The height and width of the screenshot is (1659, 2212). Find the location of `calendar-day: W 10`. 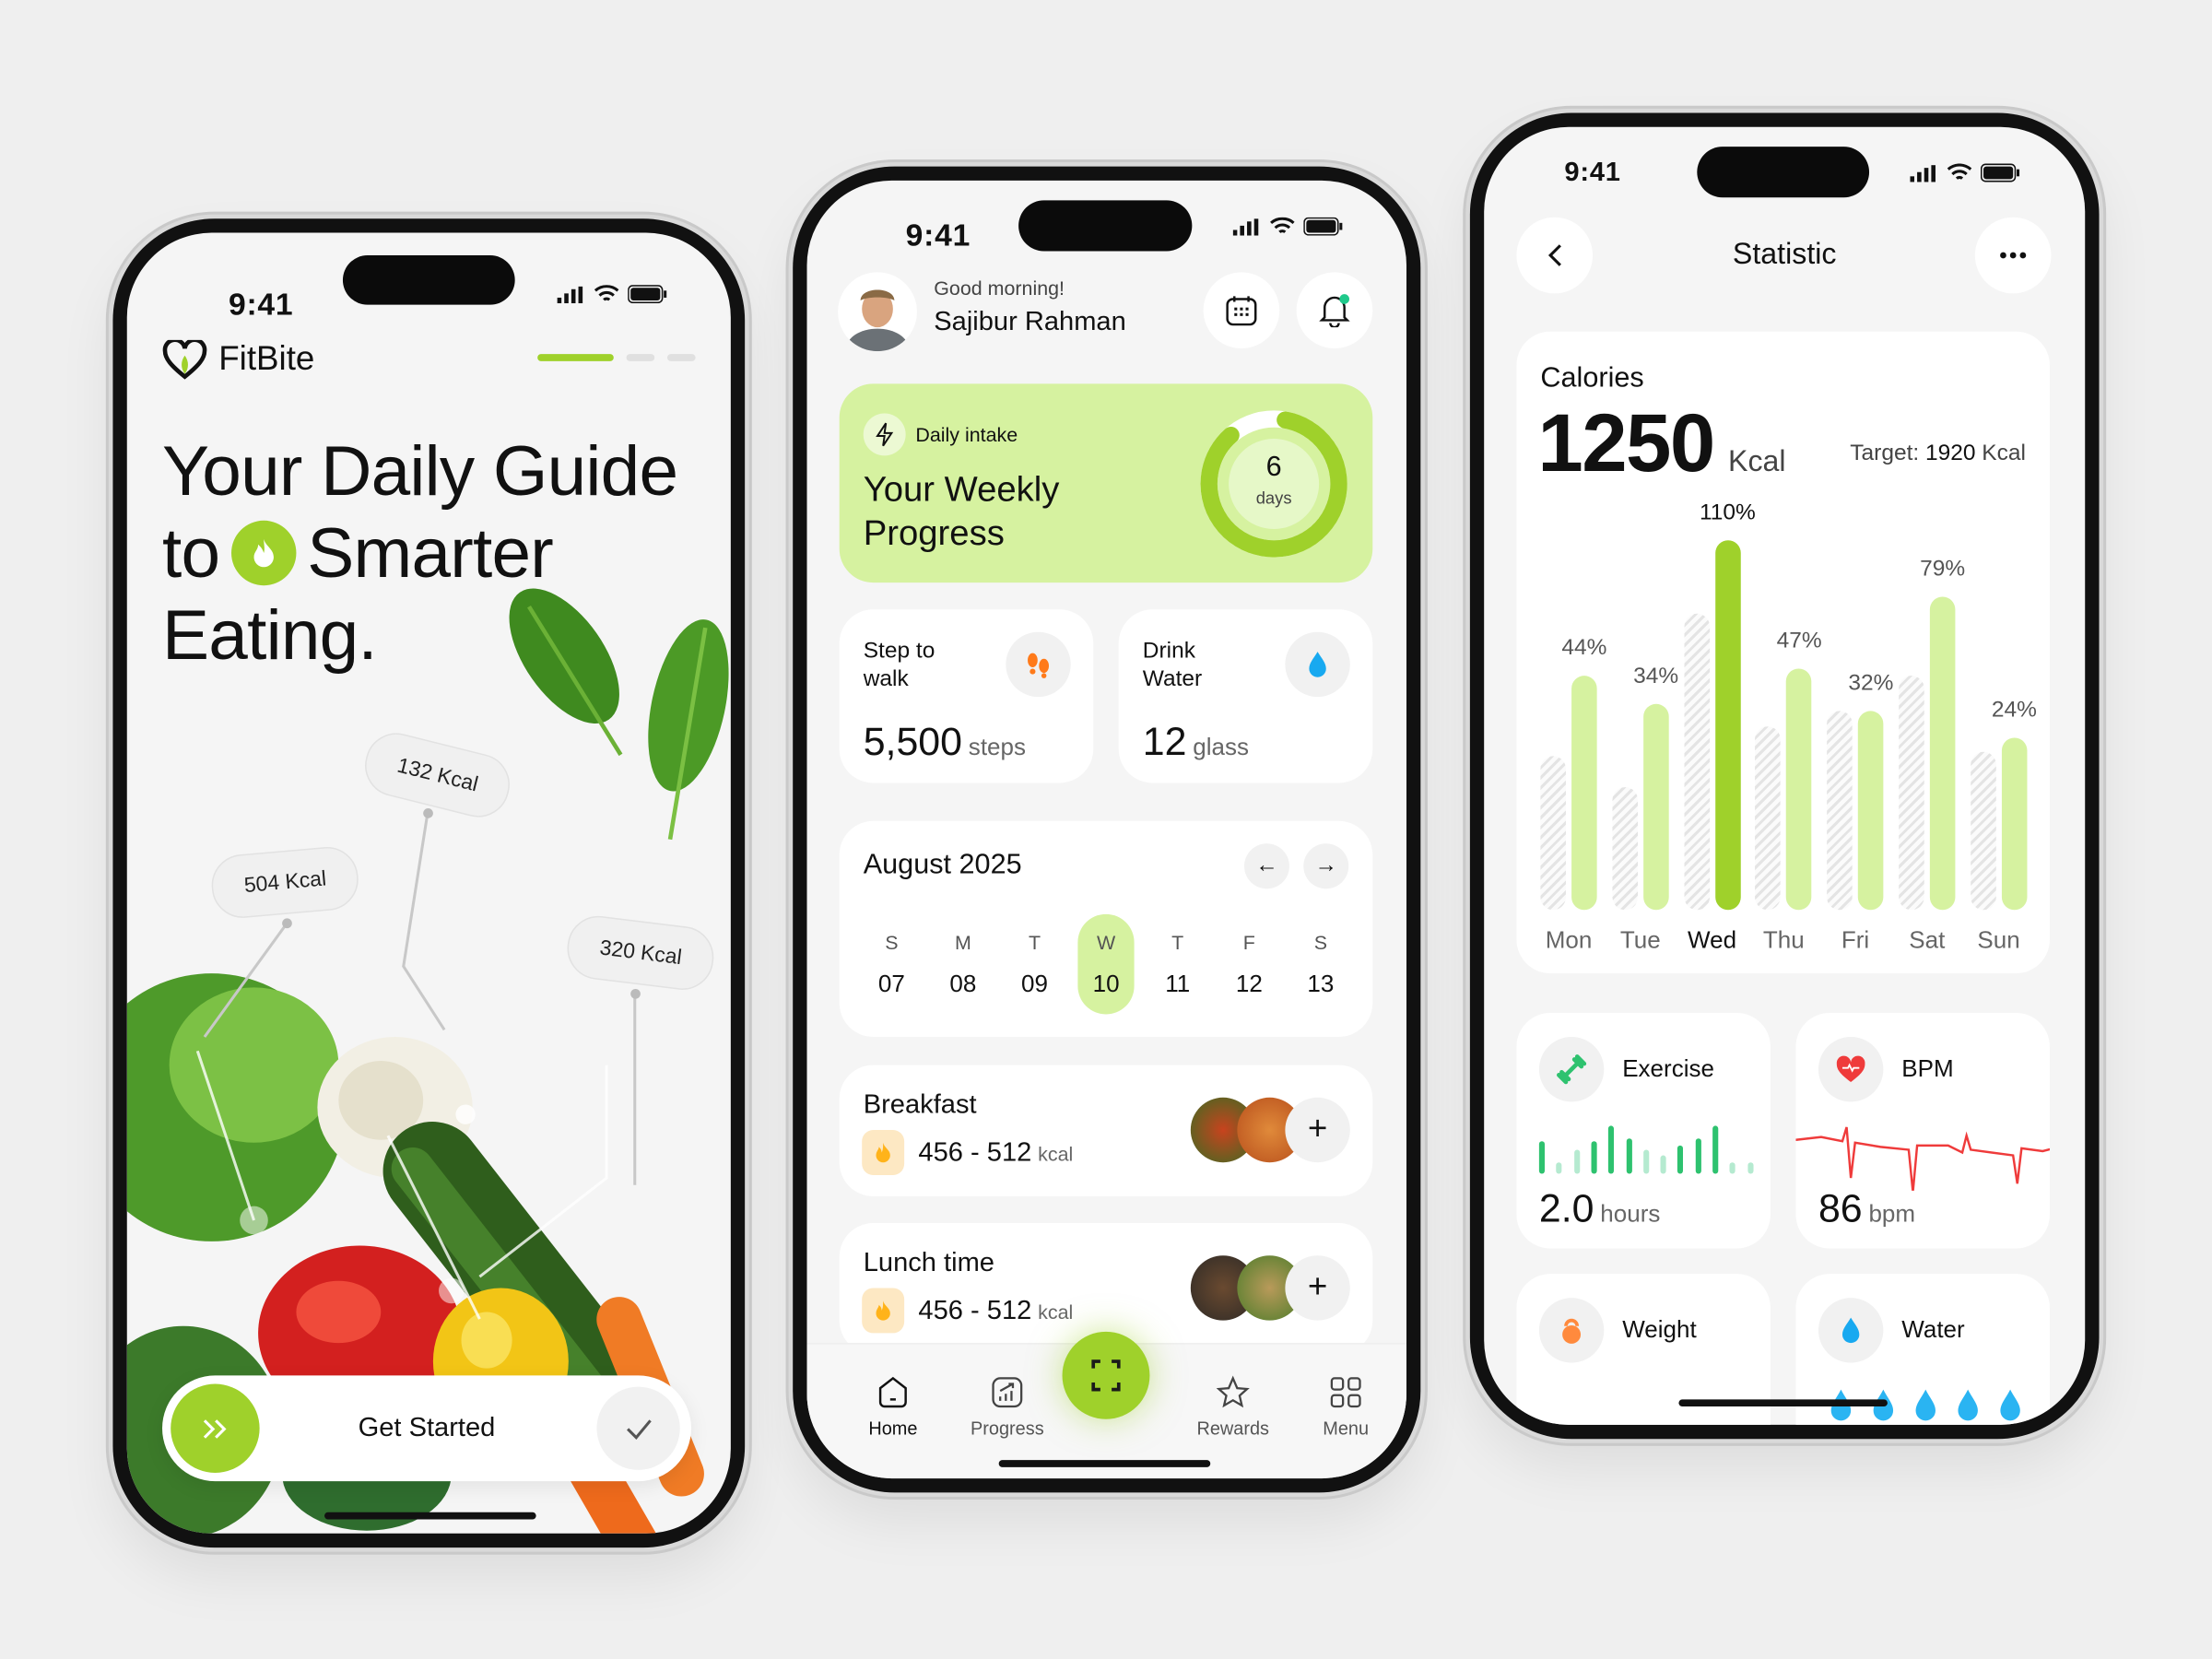

calendar-day: W 10 is located at coordinates (1106, 964).